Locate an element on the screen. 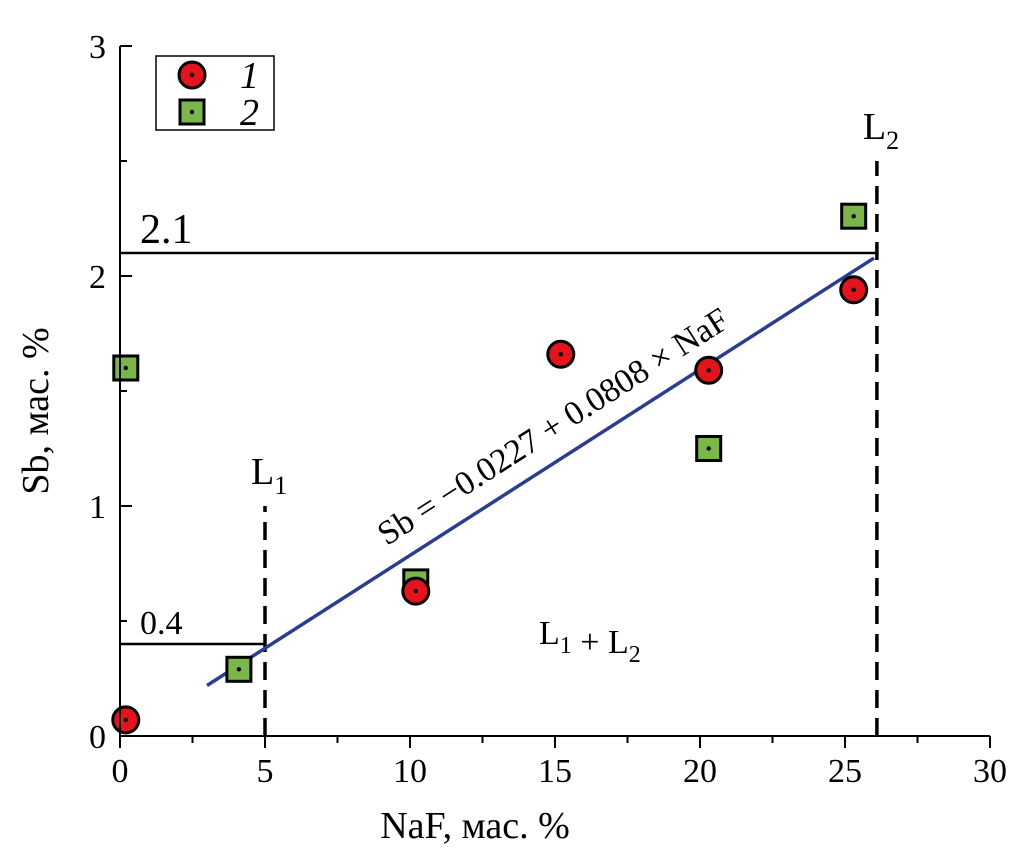 The image size is (1032, 856). x-tick-label: 5 is located at coordinates (265, 771).